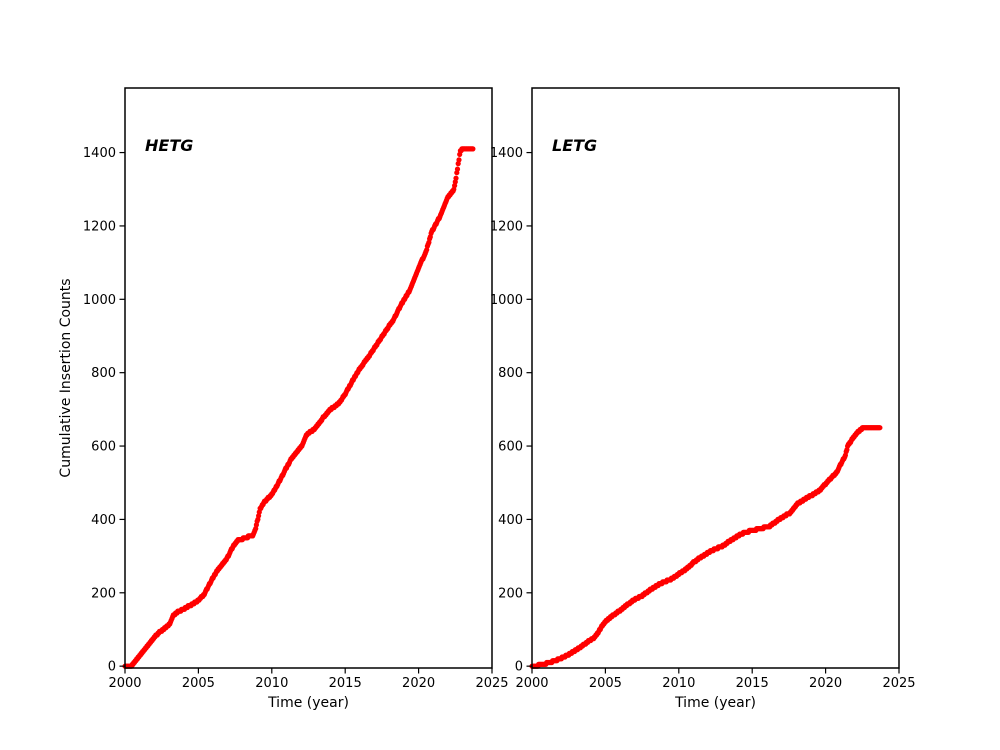  Describe the element at coordinates (574, 145) in the screenshot. I see `letg-annotation: LETG` at that location.